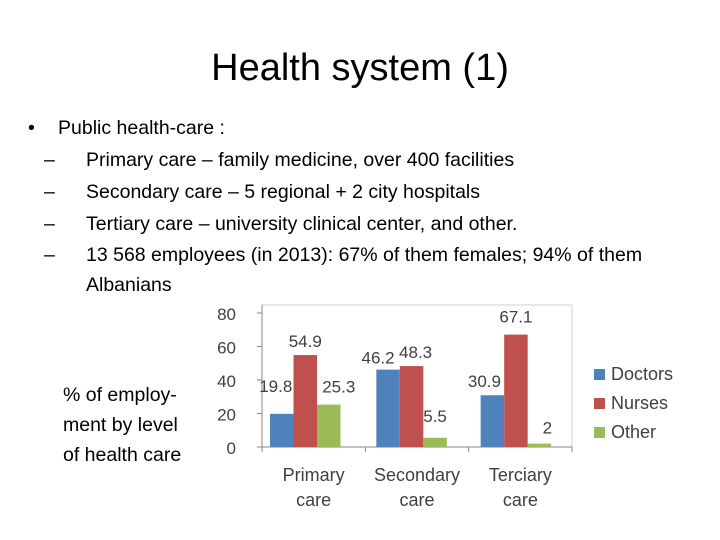 The image size is (720, 540). Describe the element at coordinates (378, 358) in the screenshot. I see `data-label: 46.2` at that location.